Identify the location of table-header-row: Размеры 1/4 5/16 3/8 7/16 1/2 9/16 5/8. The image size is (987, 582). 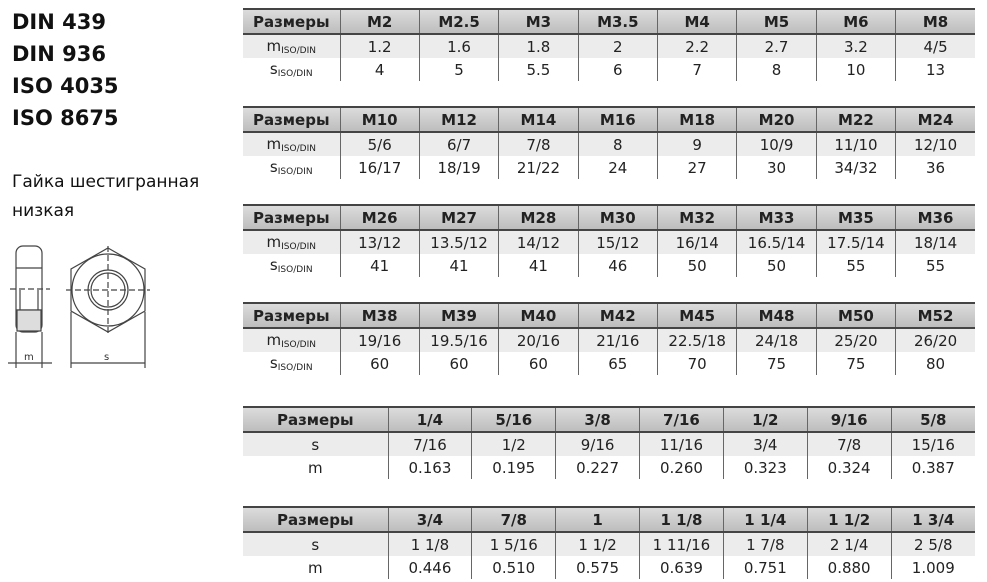
(609, 419).